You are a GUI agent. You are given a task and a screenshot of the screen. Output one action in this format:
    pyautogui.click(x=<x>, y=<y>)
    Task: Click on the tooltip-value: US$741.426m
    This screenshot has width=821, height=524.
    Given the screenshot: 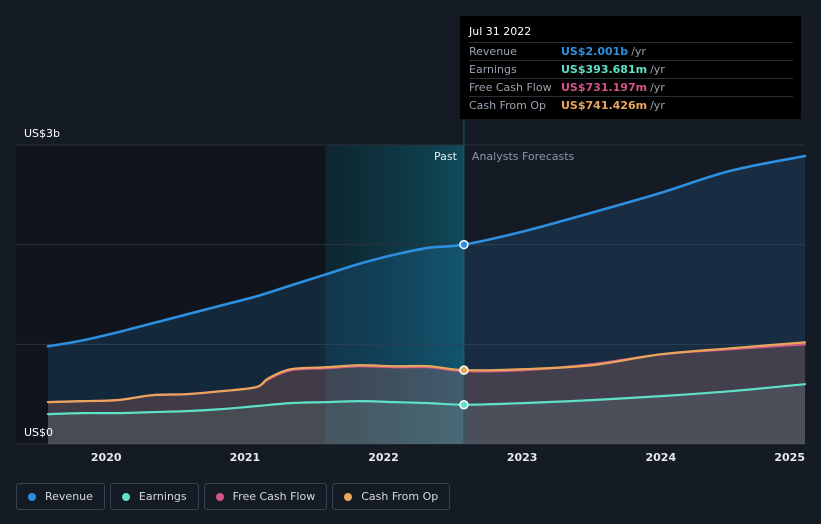 What is the action you would take?
    pyautogui.click(x=604, y=105)
    